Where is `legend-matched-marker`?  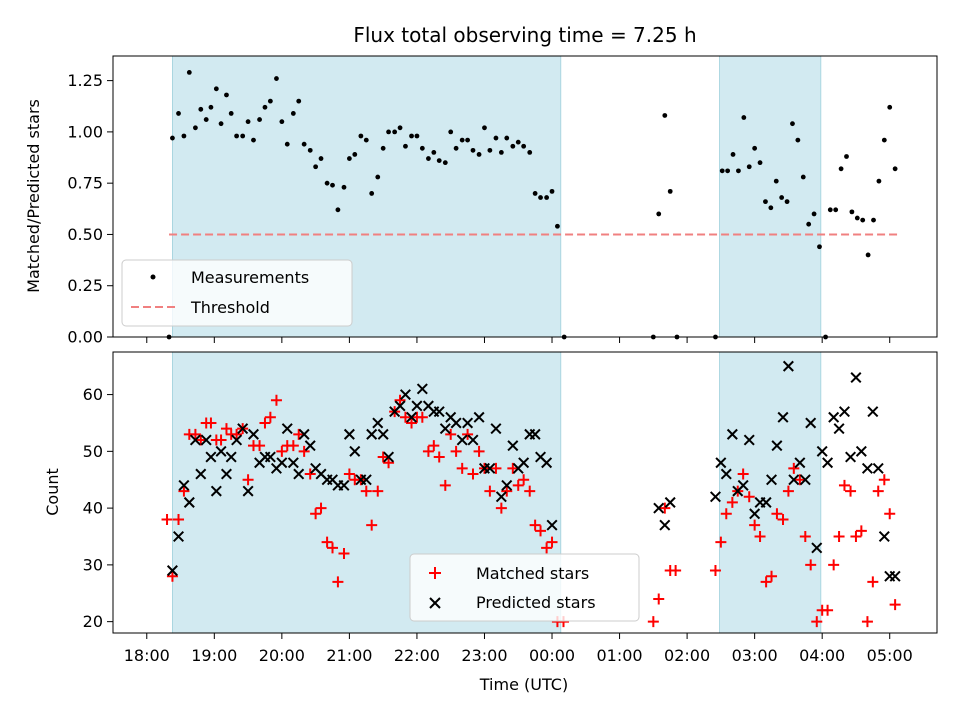
legend-matched-marker is located at coordinates (435, 573).